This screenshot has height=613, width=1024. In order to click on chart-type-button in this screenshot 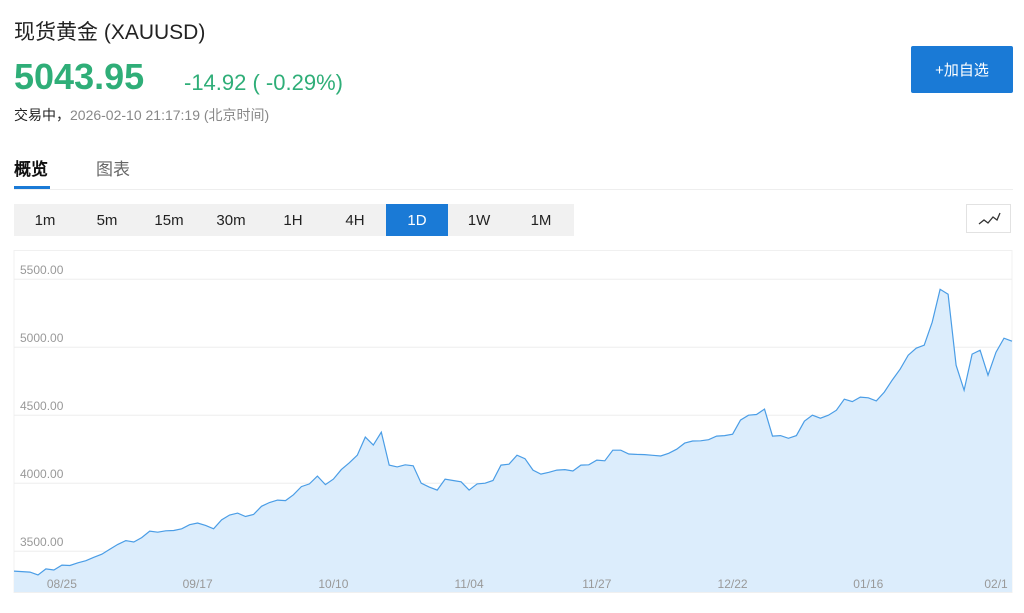, I will do `click(988, 218)`.